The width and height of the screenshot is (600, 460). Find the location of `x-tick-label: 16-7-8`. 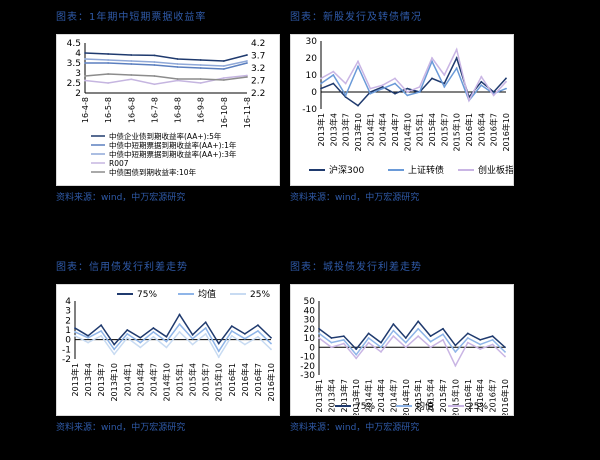

x-tick-label: 16-7-8 is located at coordinates (154, 110).